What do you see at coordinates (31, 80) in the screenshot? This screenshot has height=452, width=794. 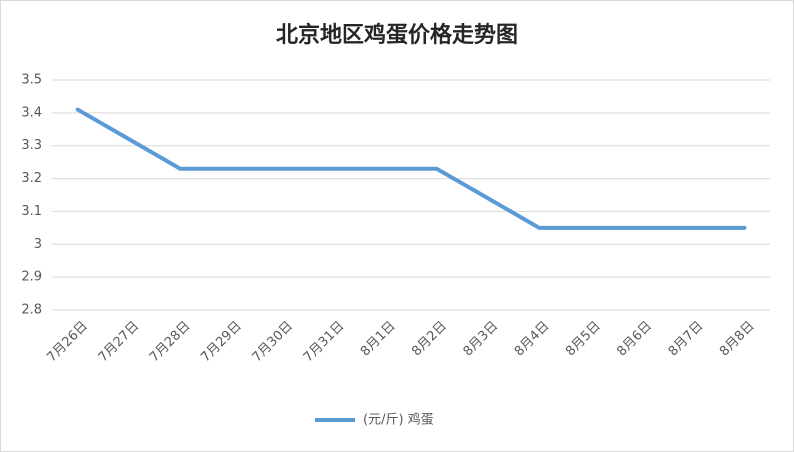 I see `y-tick-label: 3.5` at bounding box center [31, 80].